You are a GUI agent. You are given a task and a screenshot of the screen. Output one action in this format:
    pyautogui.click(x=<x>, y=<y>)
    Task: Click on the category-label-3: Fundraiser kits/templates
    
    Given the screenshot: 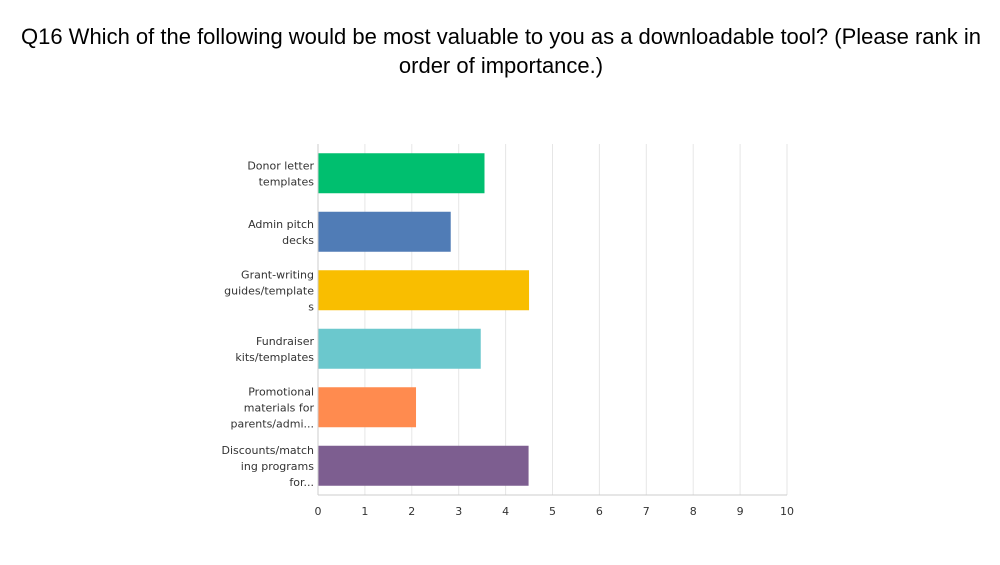 What is the action you would take?
    pyautogui.click(x=274, y=349)
    